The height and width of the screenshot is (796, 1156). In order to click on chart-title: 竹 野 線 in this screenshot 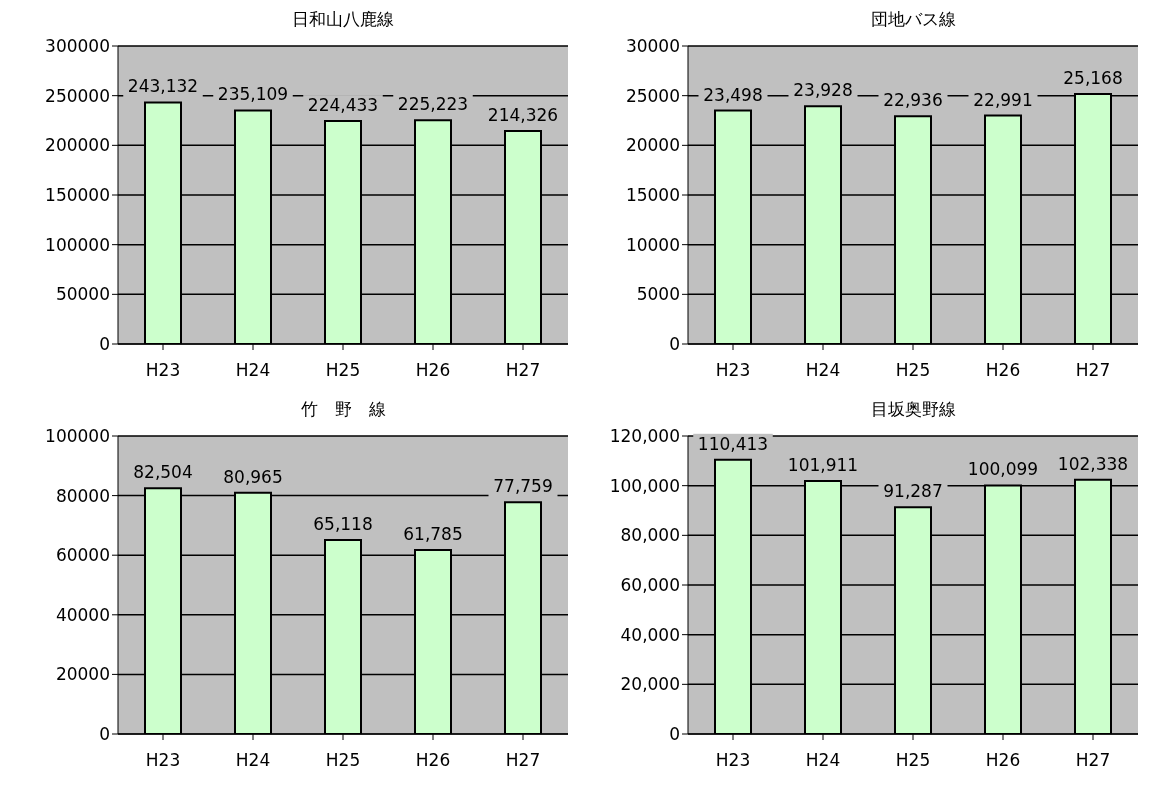, I will do `click(343, 409)`.